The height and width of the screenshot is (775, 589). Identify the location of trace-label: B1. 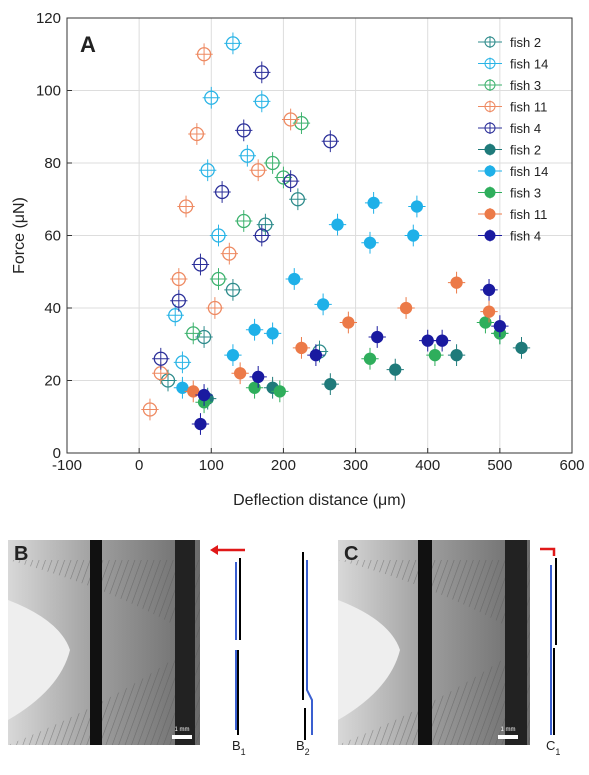
(239, 747).